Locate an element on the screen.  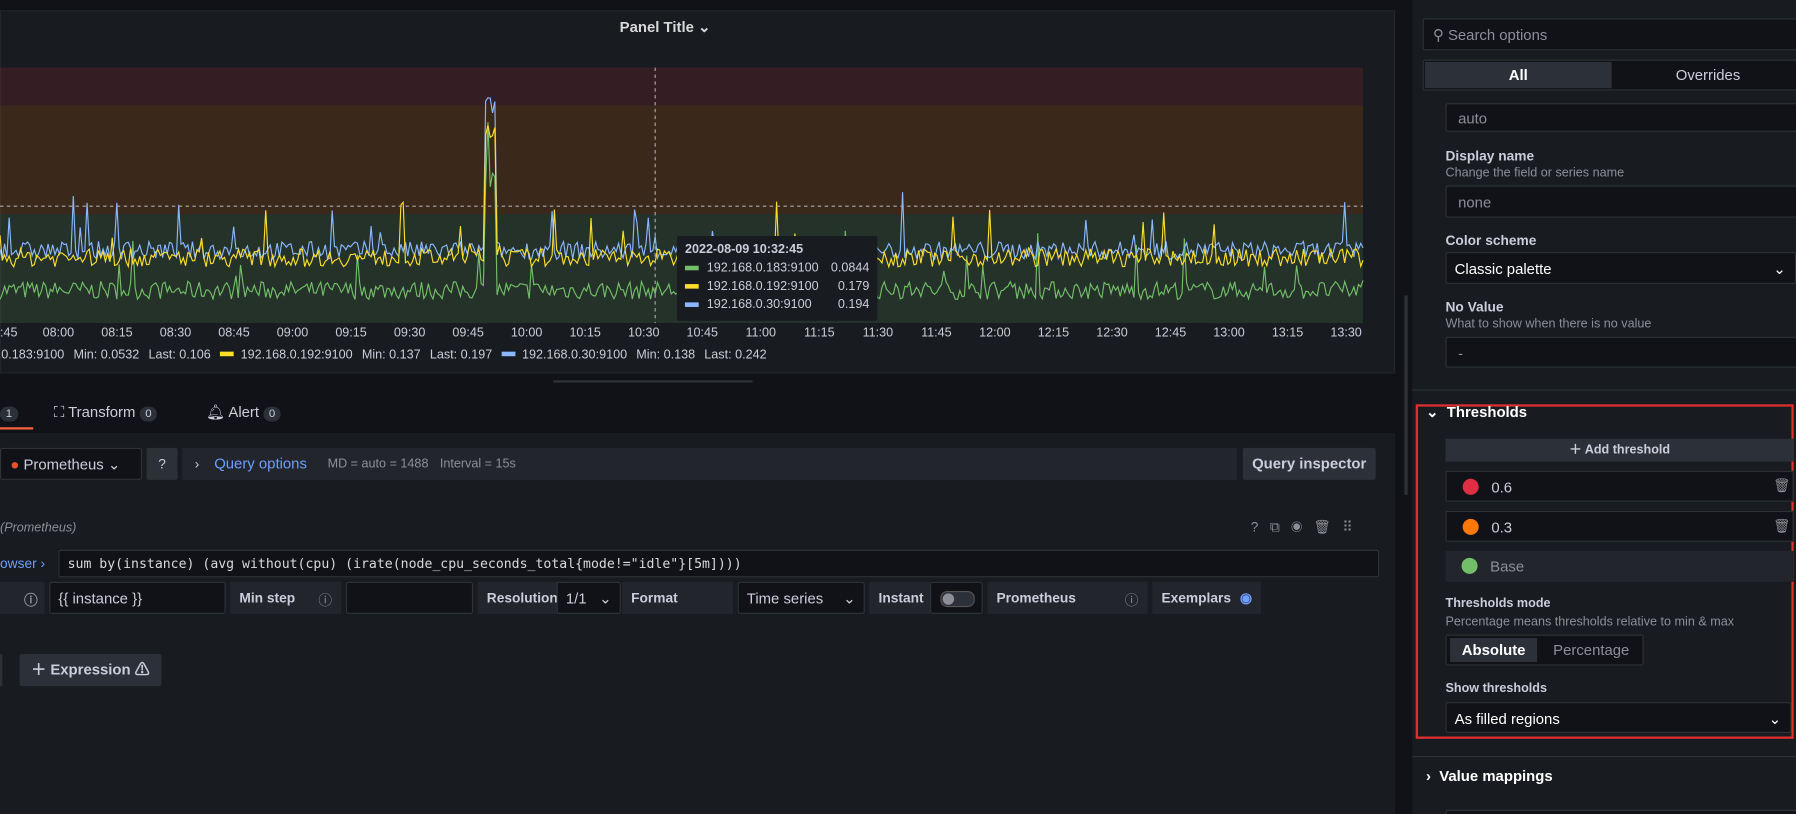
query-actions: ?⧉◉🗑︎⠿ is located at coordinates (1307, 526).